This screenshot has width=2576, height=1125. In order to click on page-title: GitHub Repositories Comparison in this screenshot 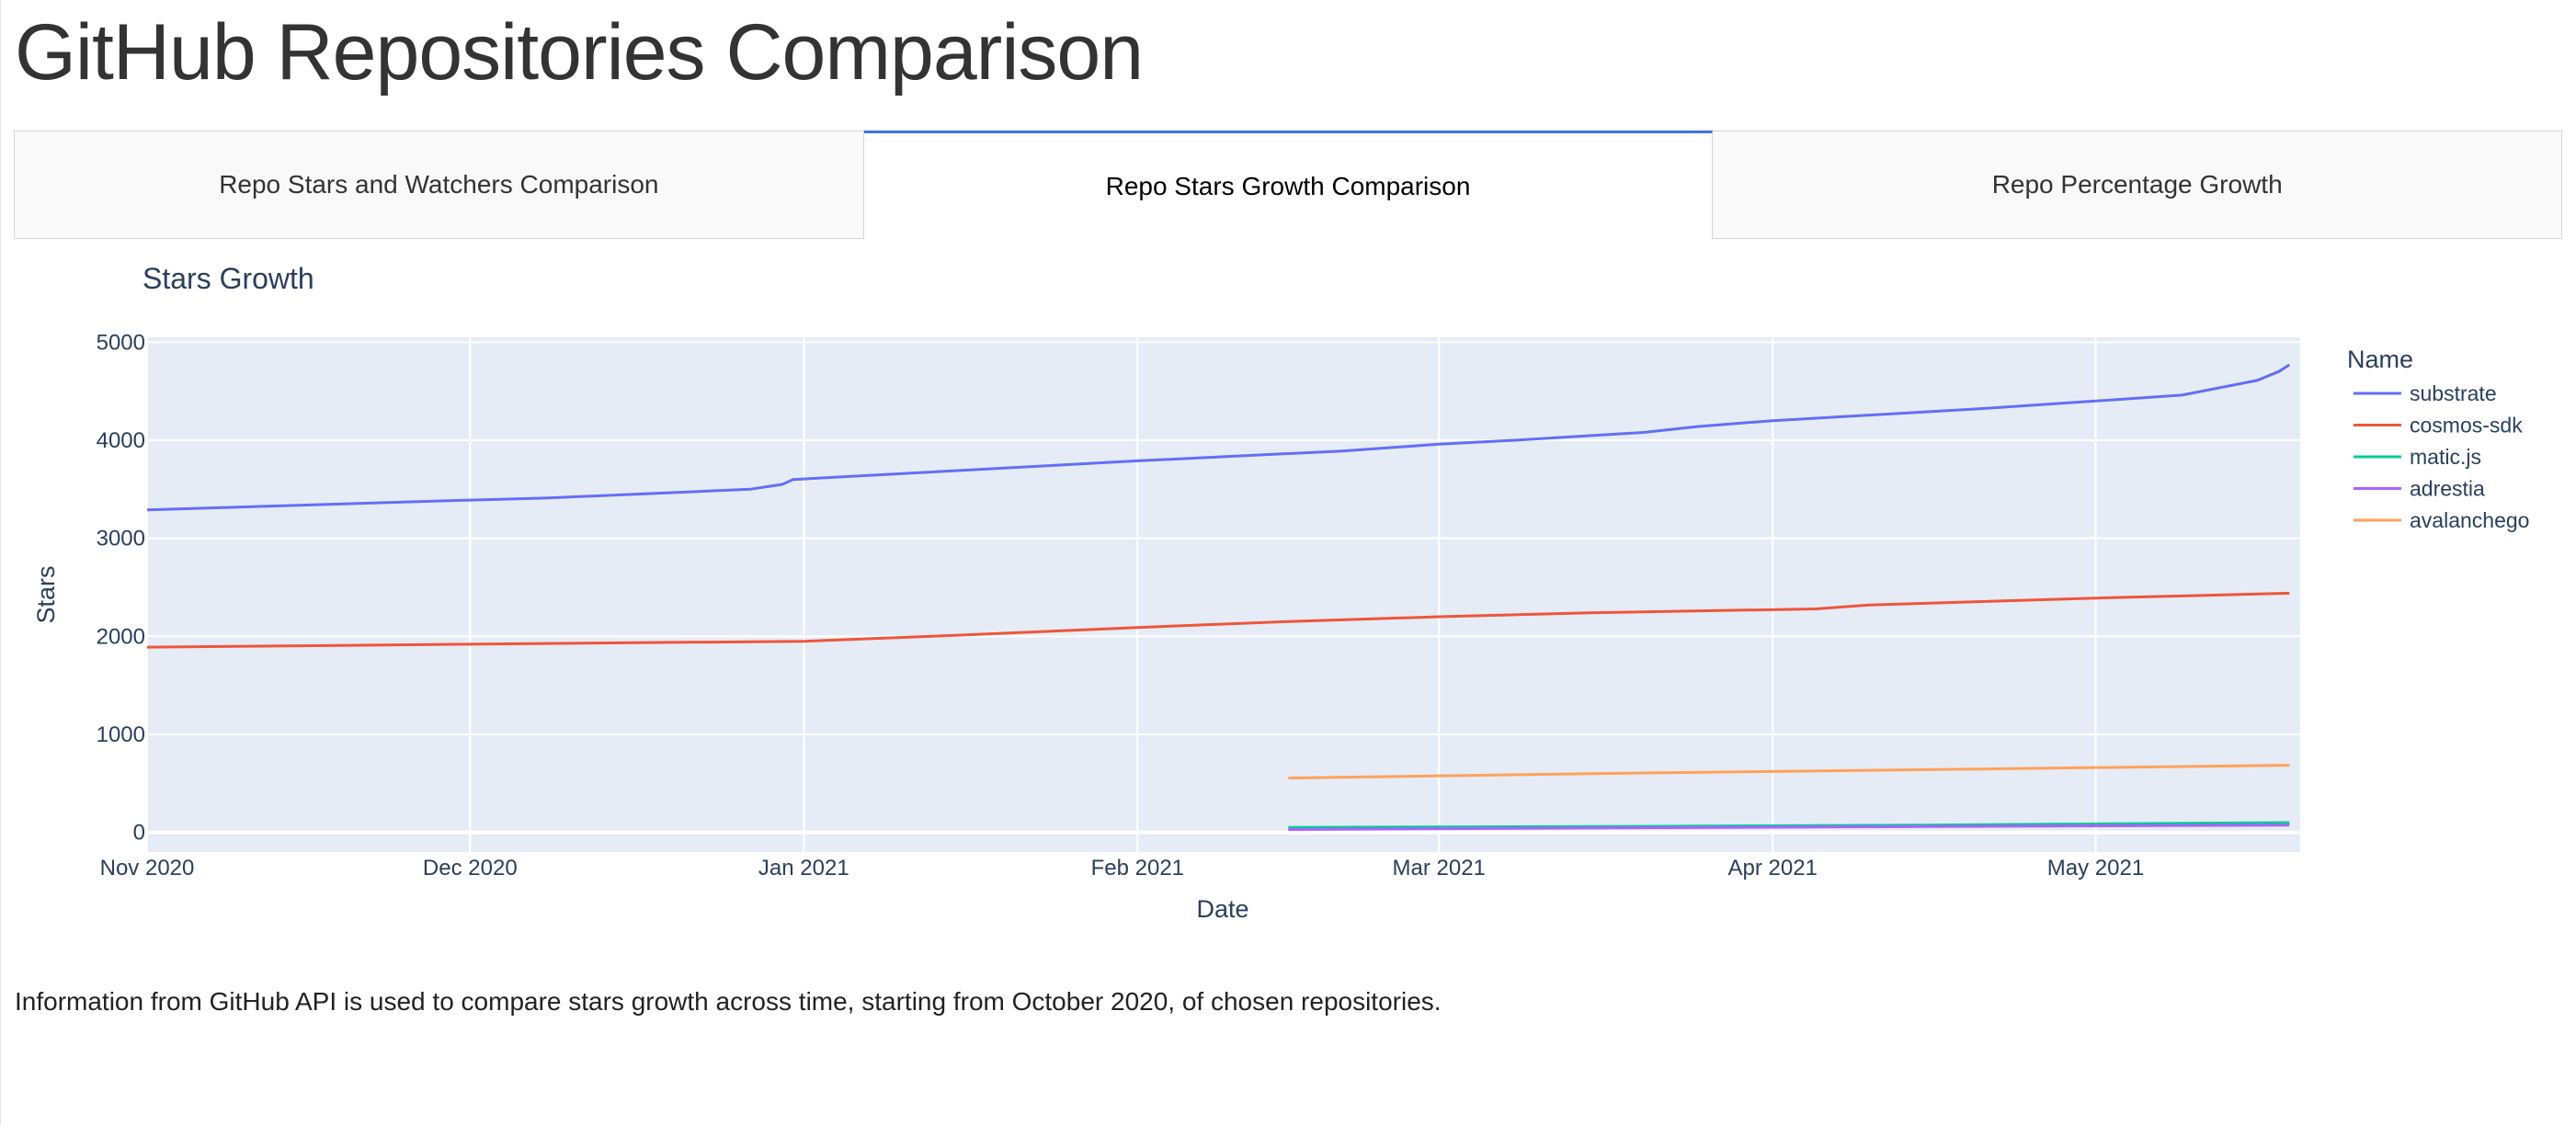, I will do `click(579, 52)`.